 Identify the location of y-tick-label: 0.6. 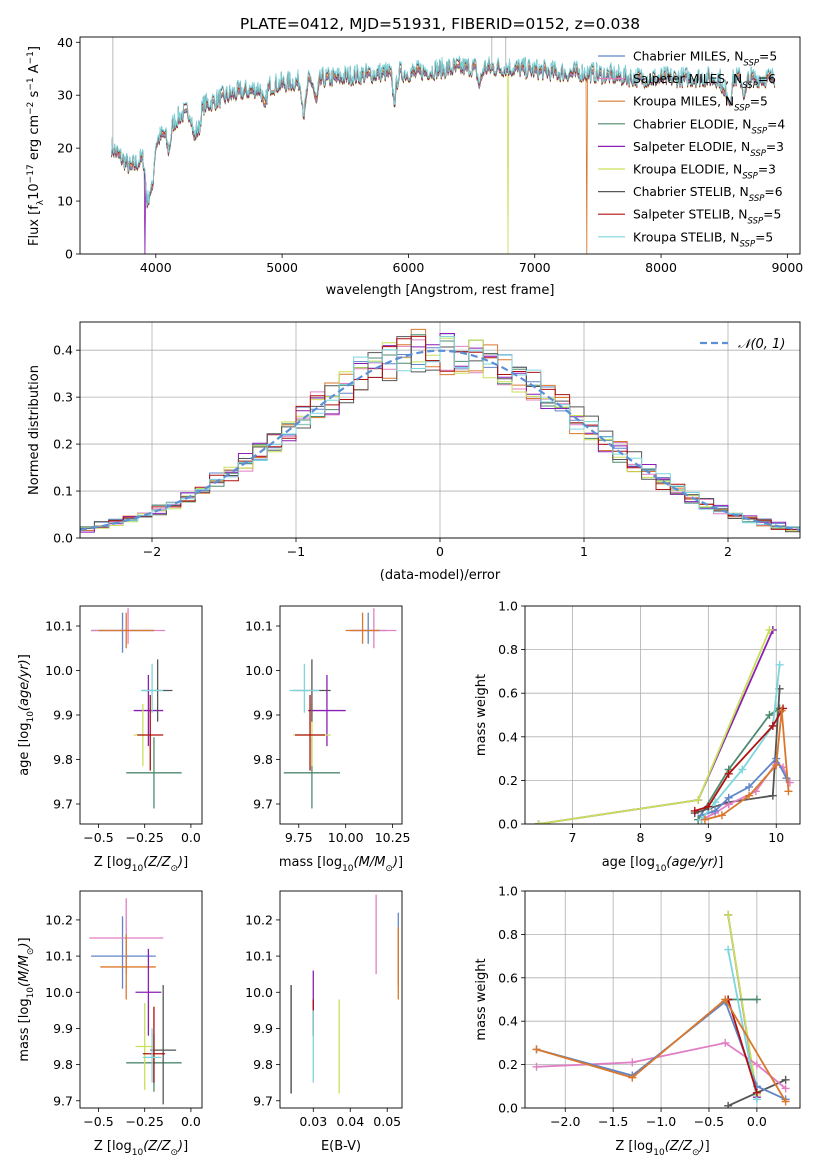
(508, 693).